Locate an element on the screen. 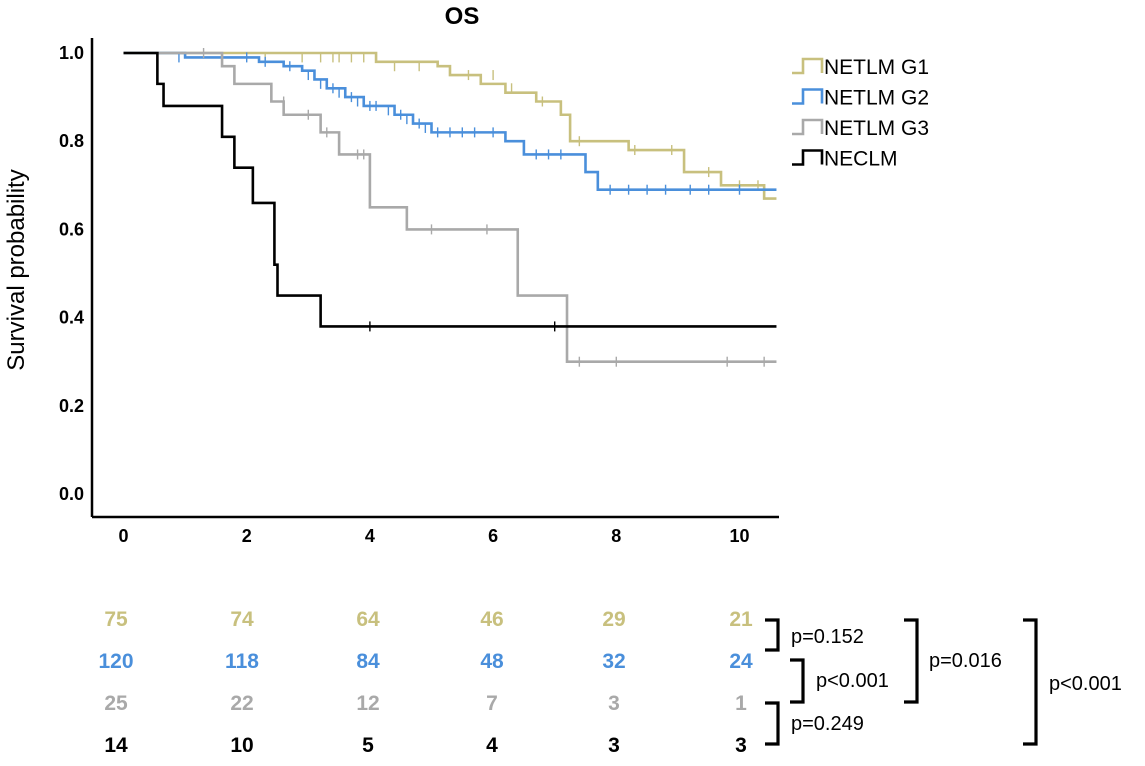  at-risk-count: 120 is located at coordinates (115, 661).